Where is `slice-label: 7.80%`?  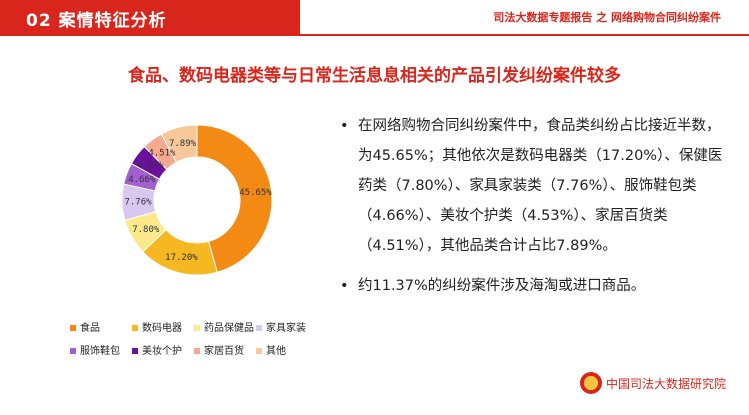 slice-label: 7.80% is located at coordinates (146, 230).